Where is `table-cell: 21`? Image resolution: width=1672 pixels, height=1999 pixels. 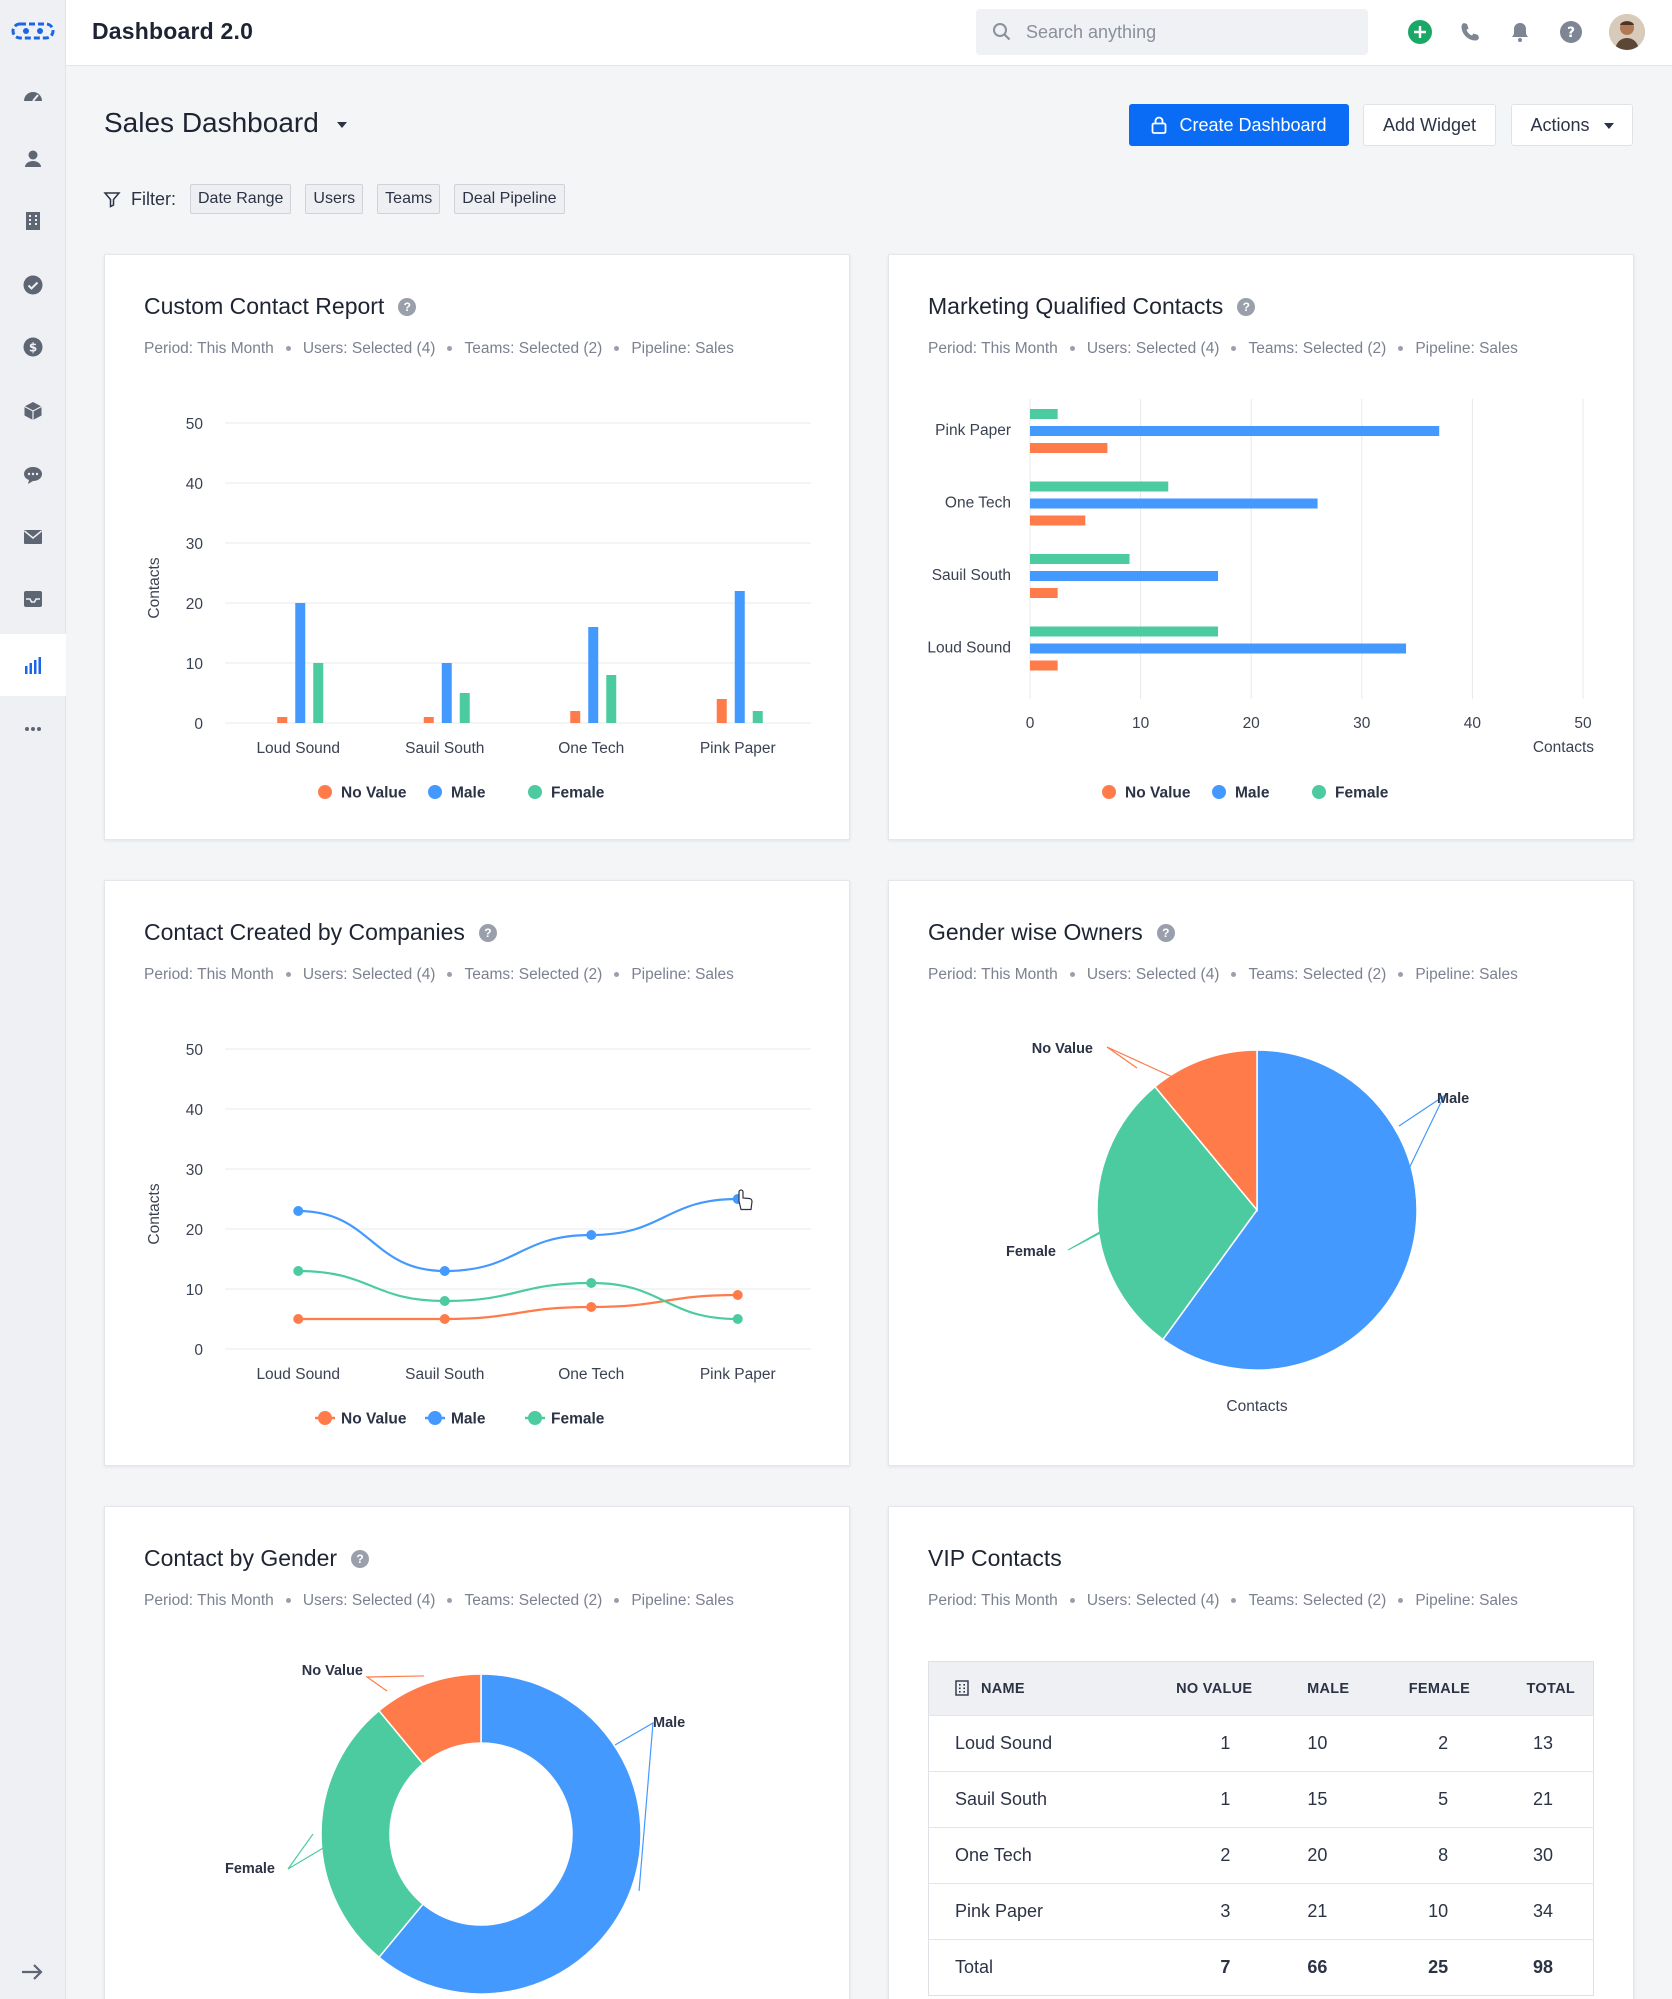
table-cell: 21 is located at coordinates (1319, 1911).